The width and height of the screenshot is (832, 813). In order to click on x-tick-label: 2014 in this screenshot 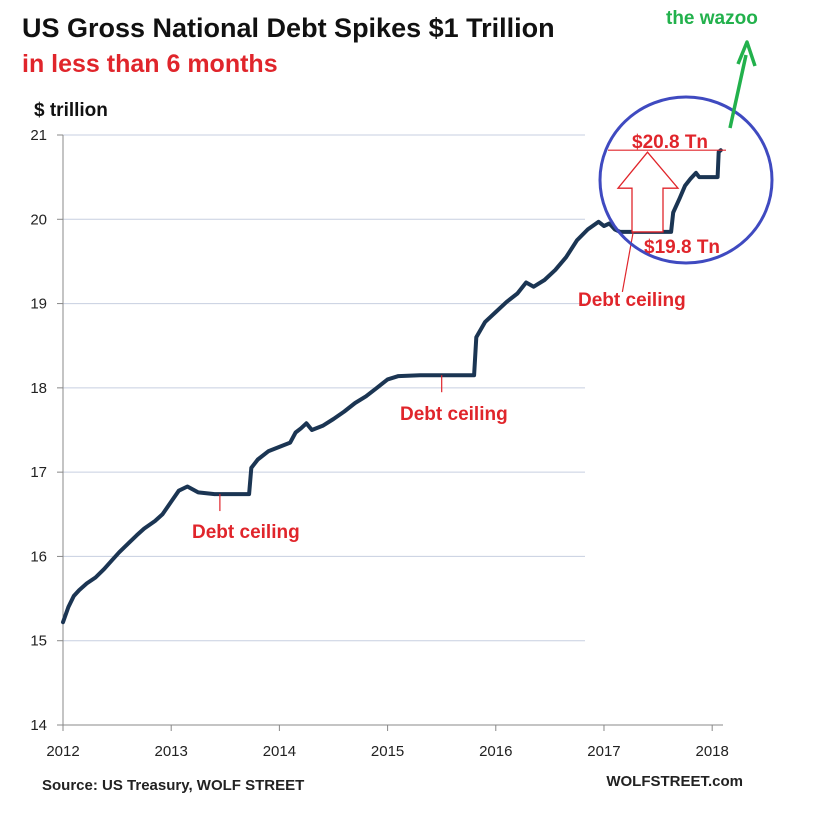, I will do `click(279, 751)`.